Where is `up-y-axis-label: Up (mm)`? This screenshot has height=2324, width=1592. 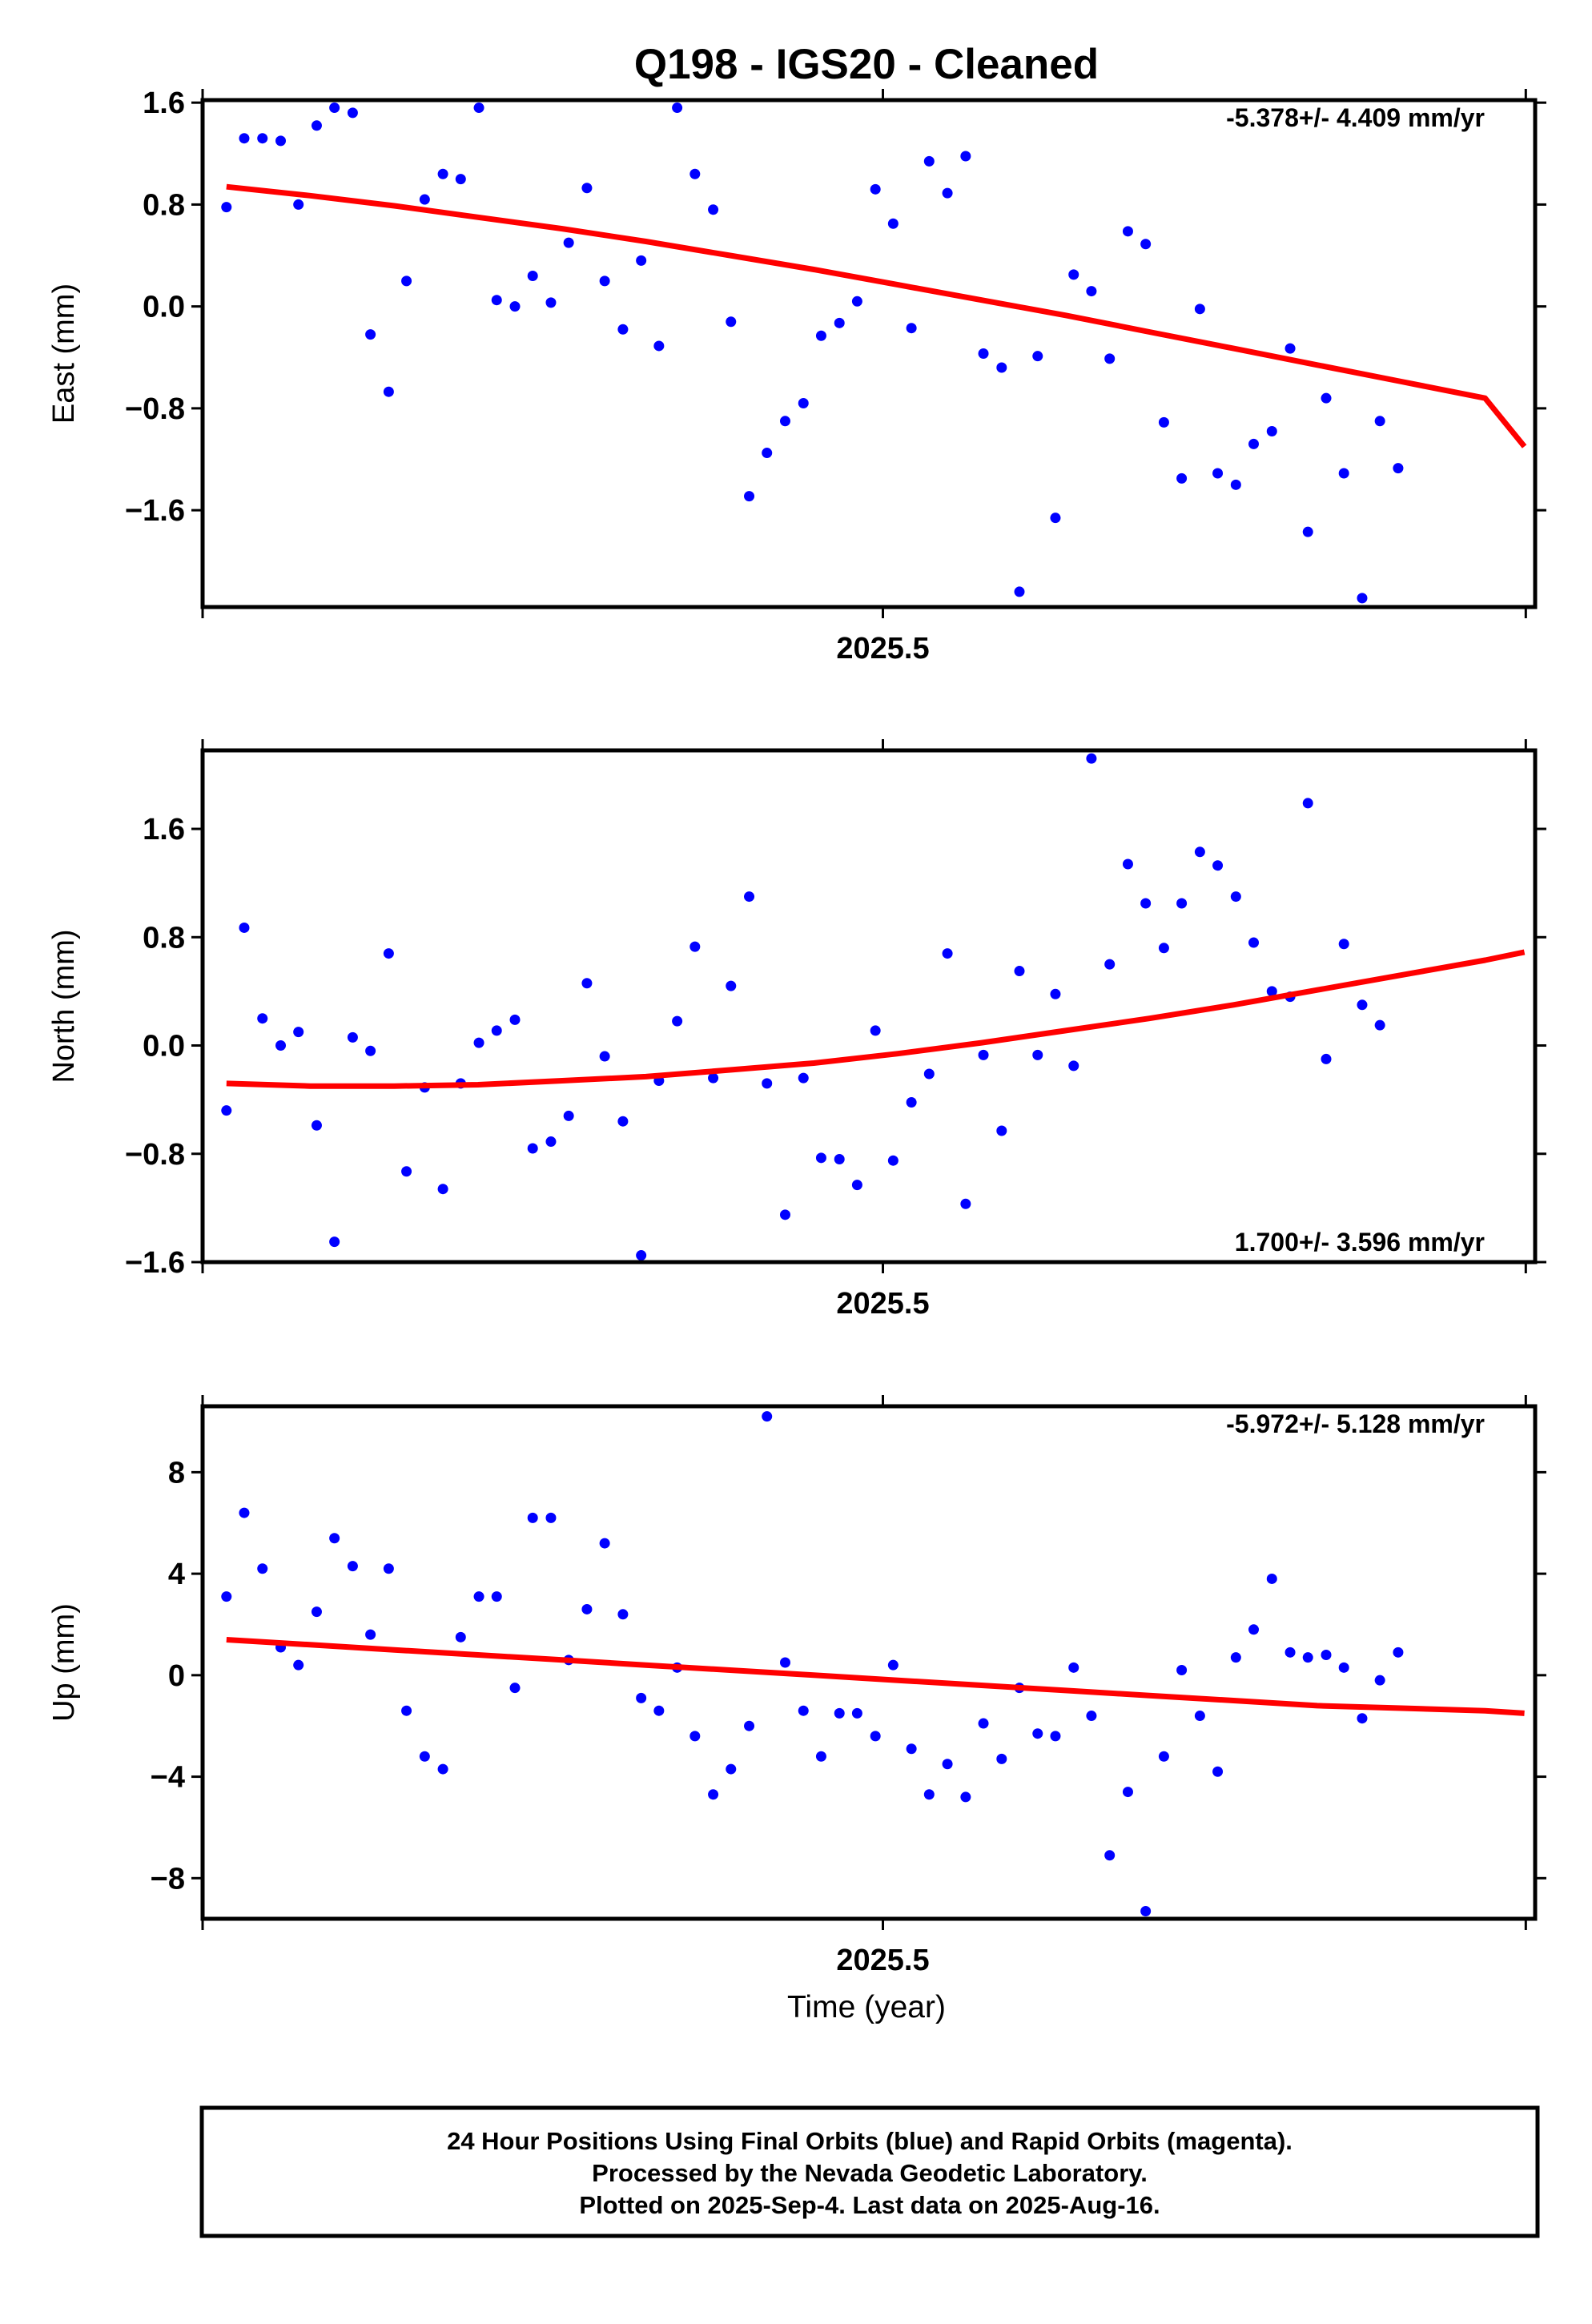
up-y-axis-label: Up (mm) is located at coordinates (64, 1662).